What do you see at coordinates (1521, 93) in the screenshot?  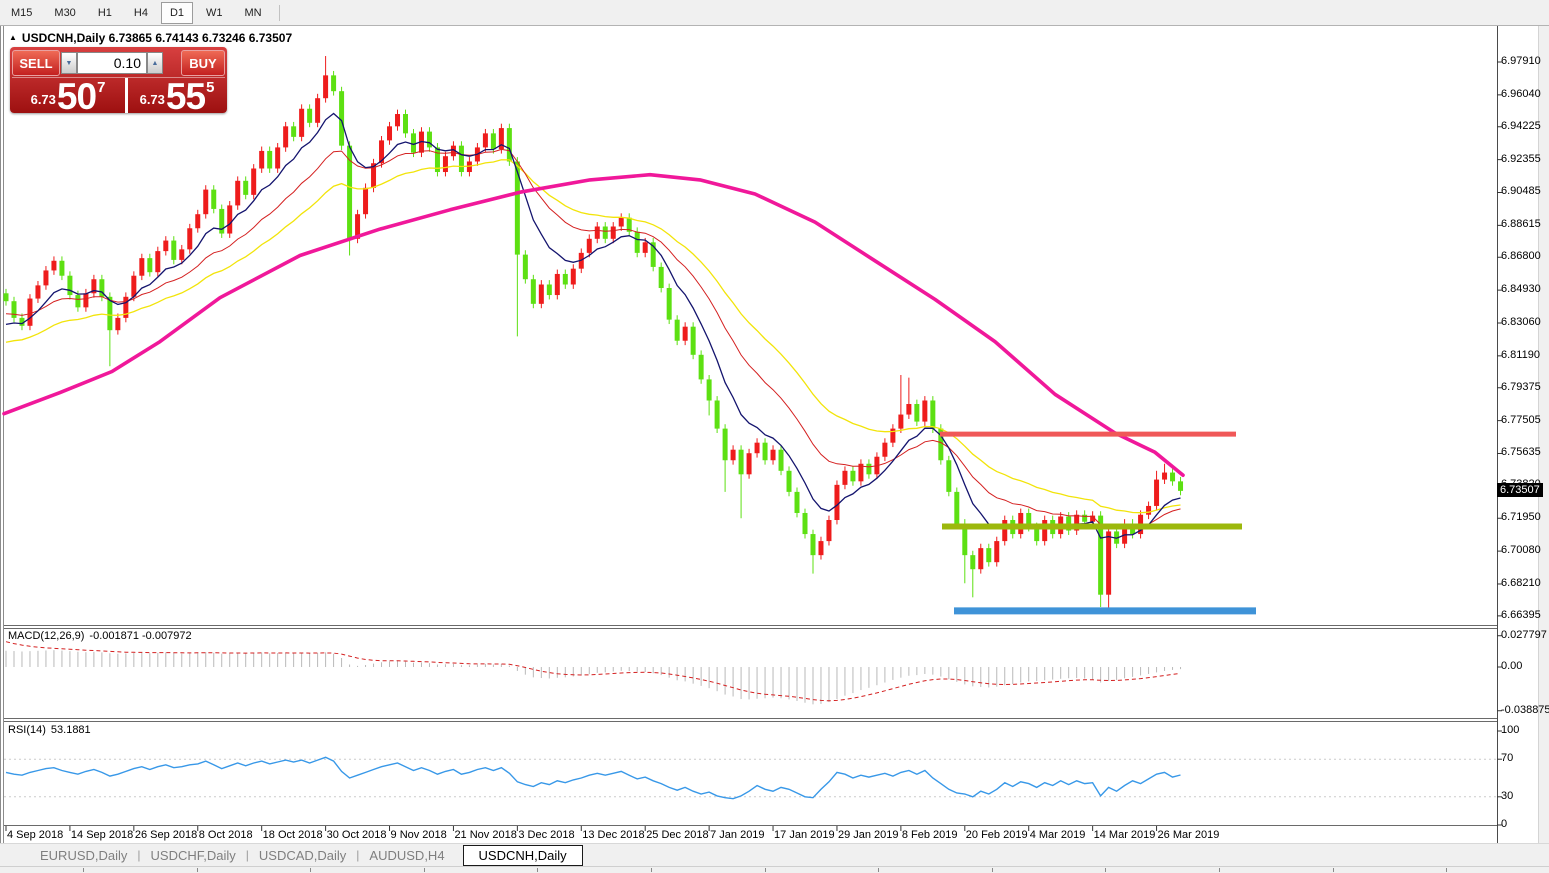 I see `price-axis-label: 6.96040` at bounding box center [1521, 93].